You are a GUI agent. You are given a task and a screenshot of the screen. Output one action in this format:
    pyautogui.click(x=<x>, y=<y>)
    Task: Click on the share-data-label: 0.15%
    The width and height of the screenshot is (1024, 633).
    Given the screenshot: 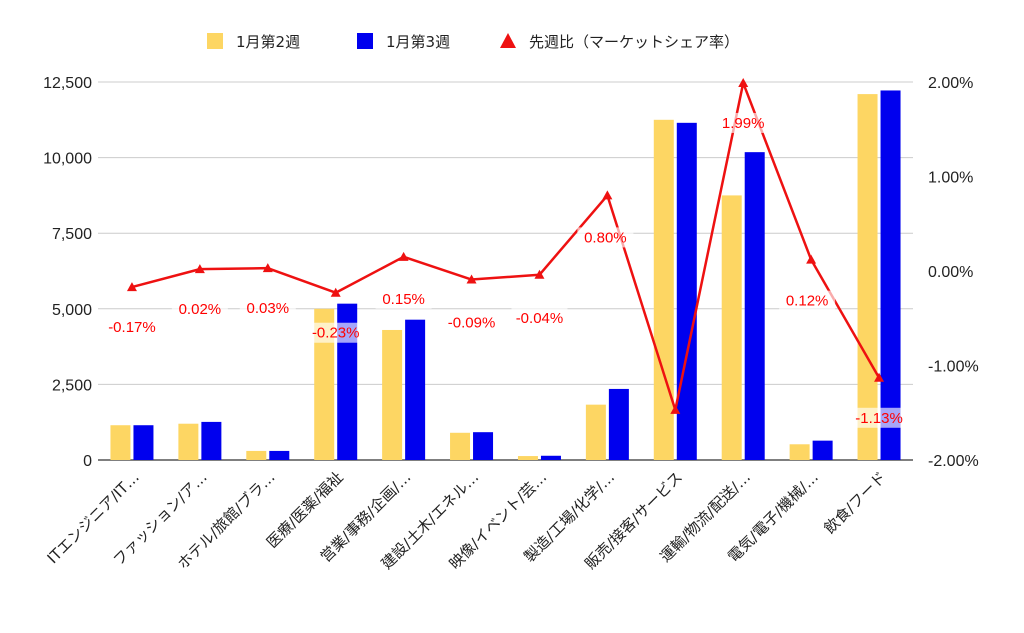 What is the action you would take?
    pyautogui.click(x=403, y=299)
    